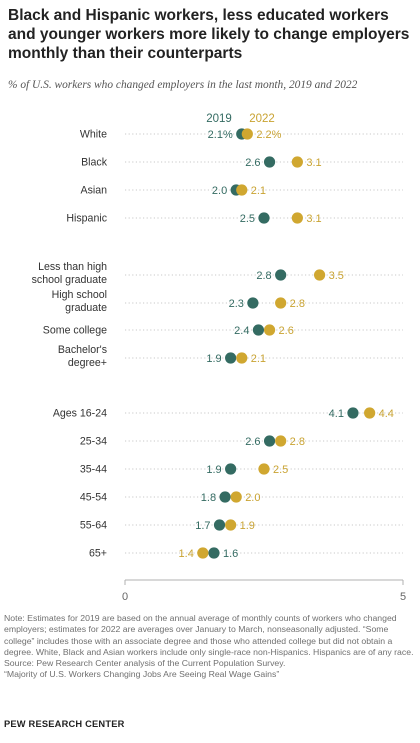  What do you see at coordinates (386, 414) in the screenshot?
I see `value-label-2022: 4.4` at bounding box center [386, 414].